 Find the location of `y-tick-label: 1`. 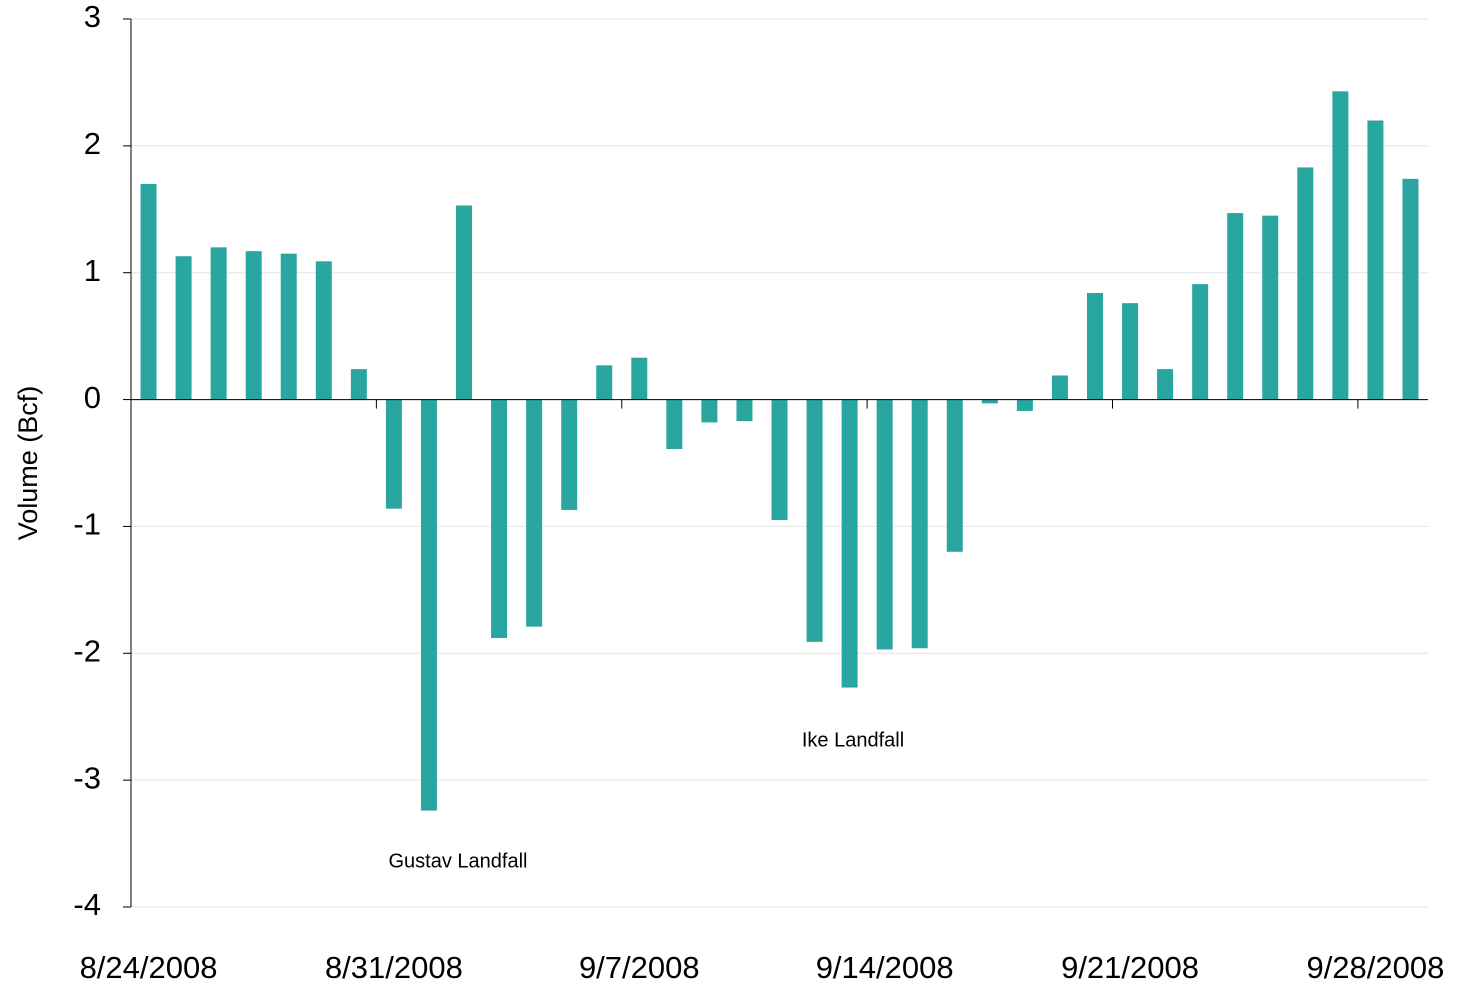

y-tick-label: 1 is located at coordinates (92, 270).